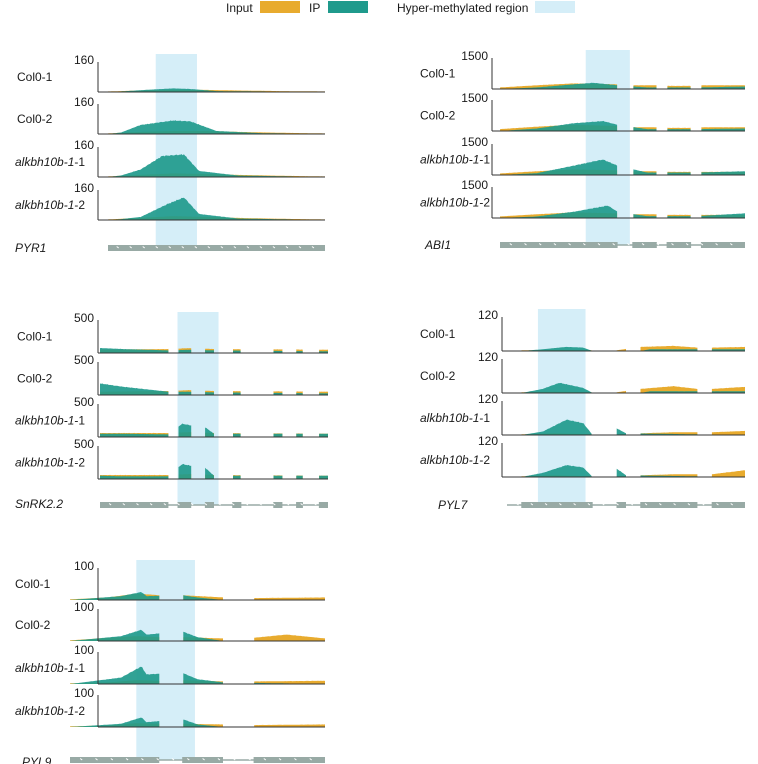  What do you see at coordinates (488, 399) in the screenshot?
I see `y-scale-label: 120` at bounding box center [488, 399].